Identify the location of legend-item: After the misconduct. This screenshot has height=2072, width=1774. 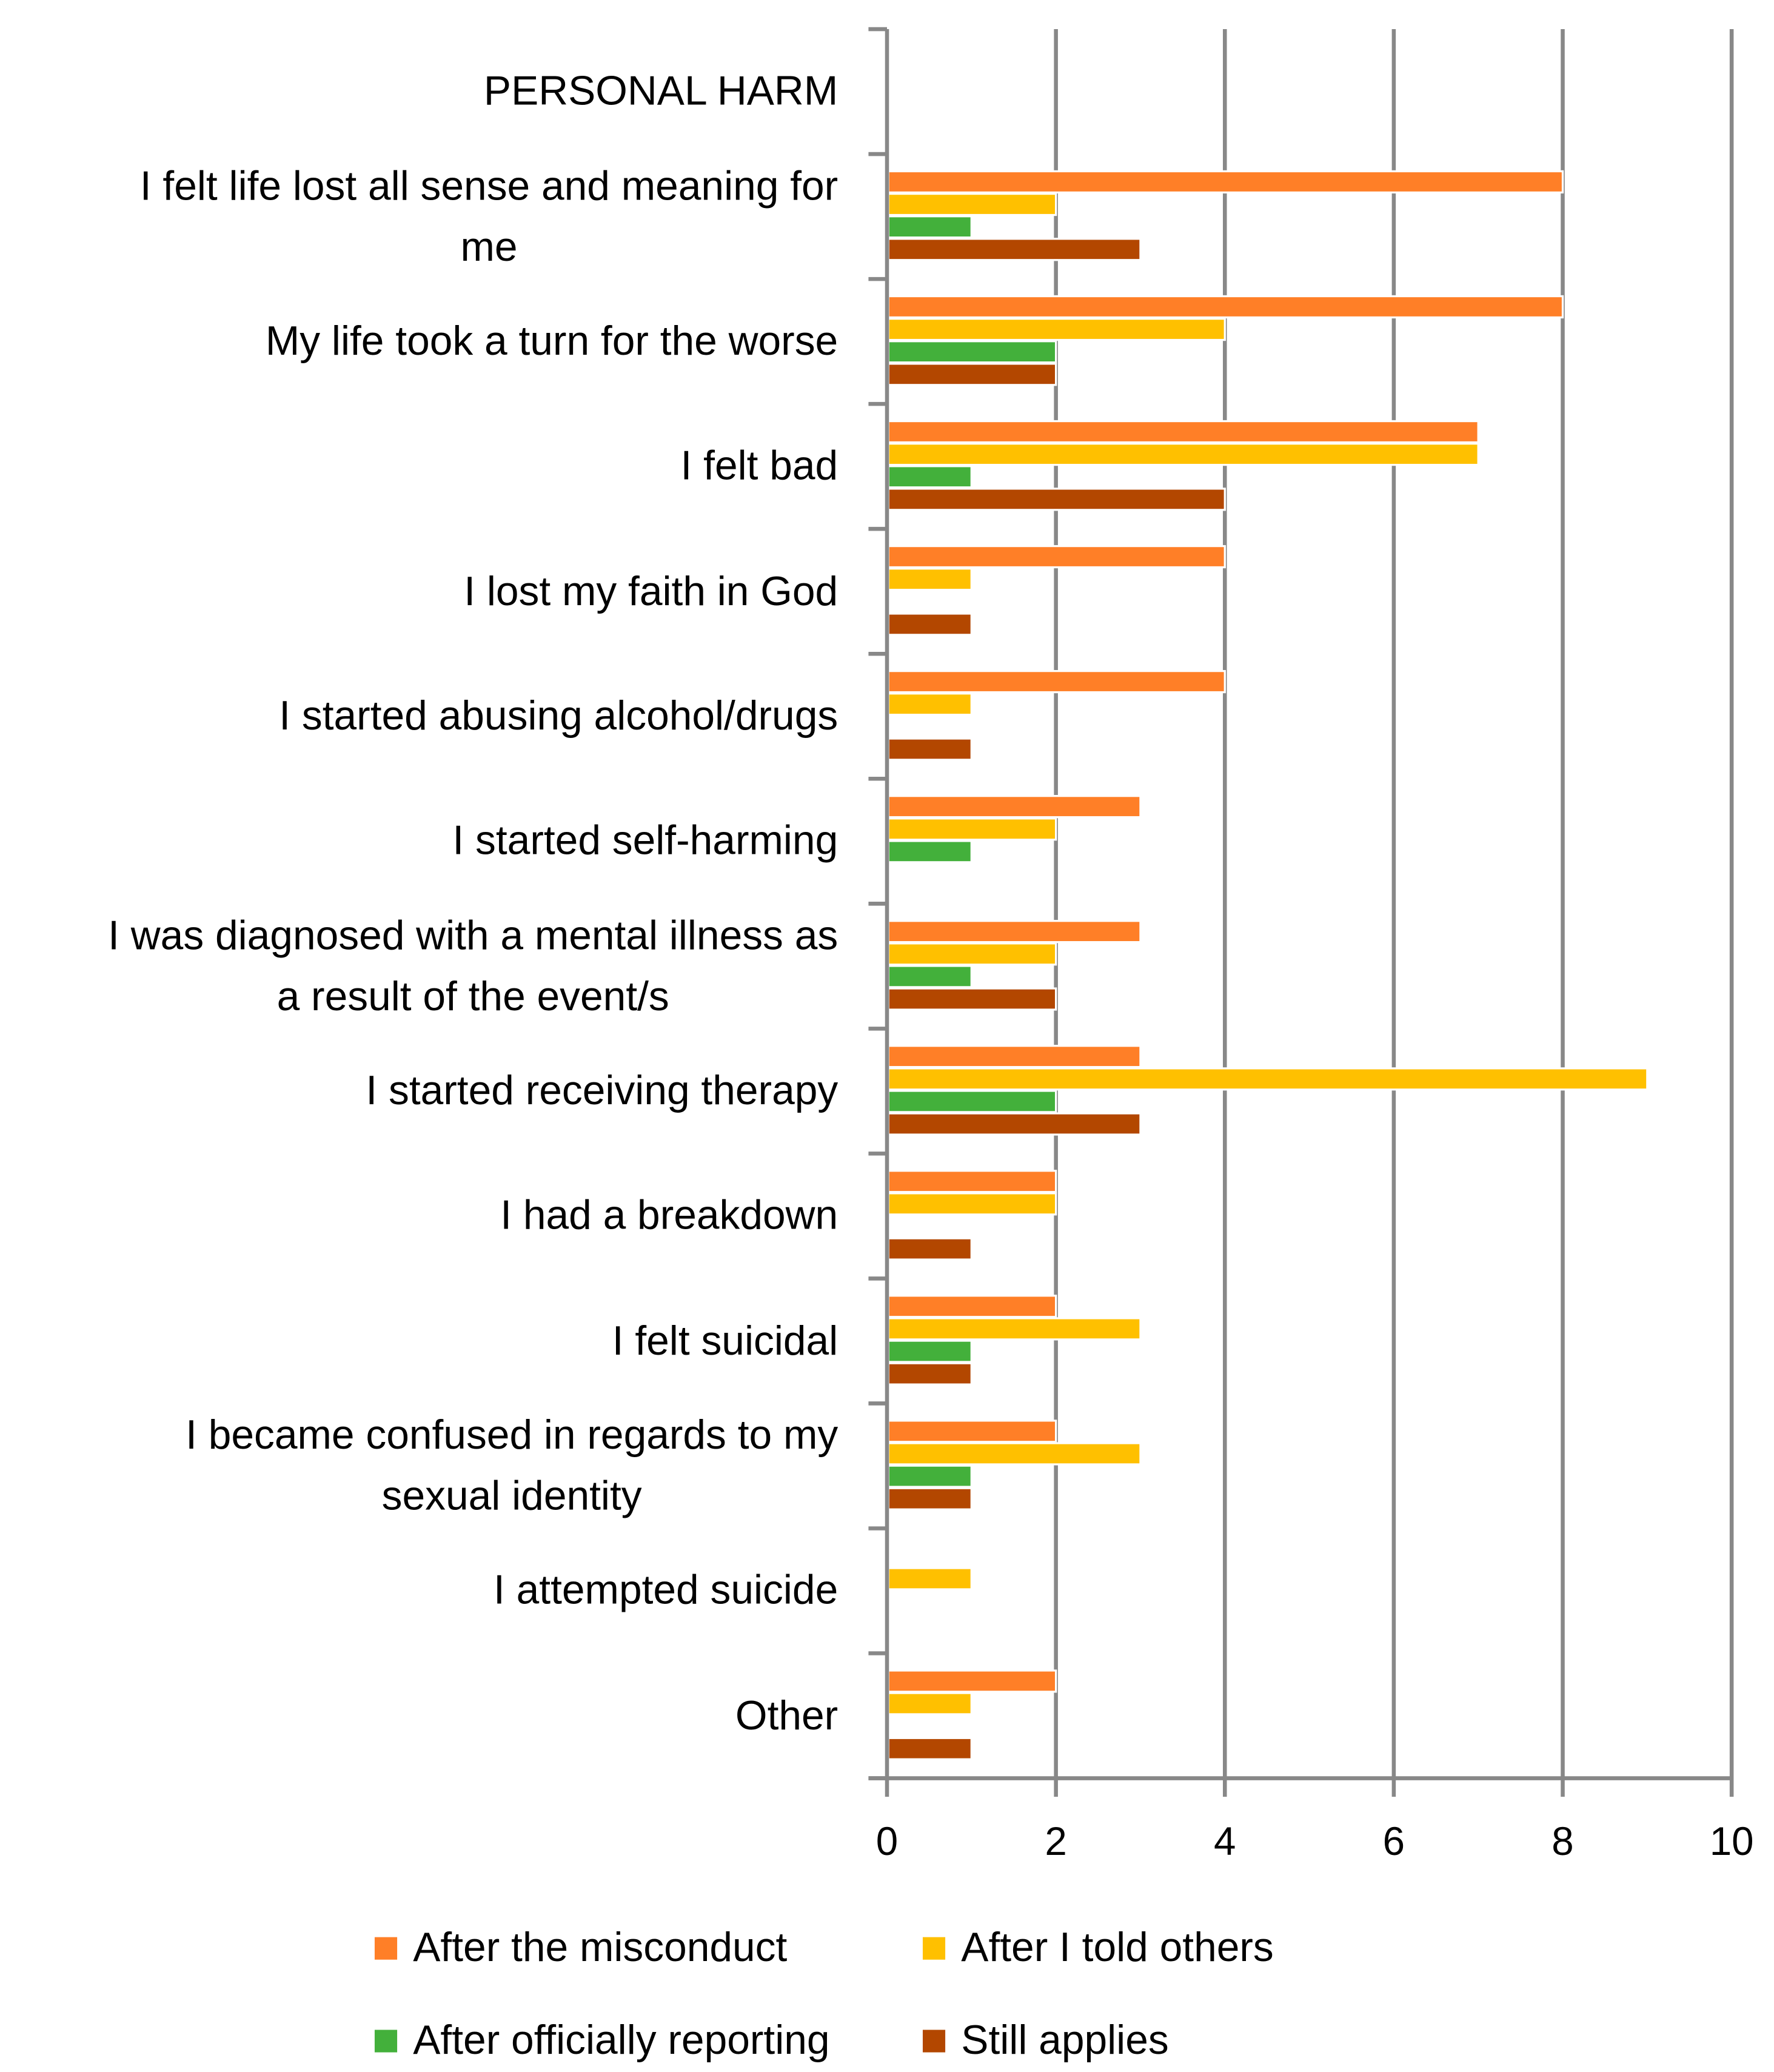
(581, 1947).